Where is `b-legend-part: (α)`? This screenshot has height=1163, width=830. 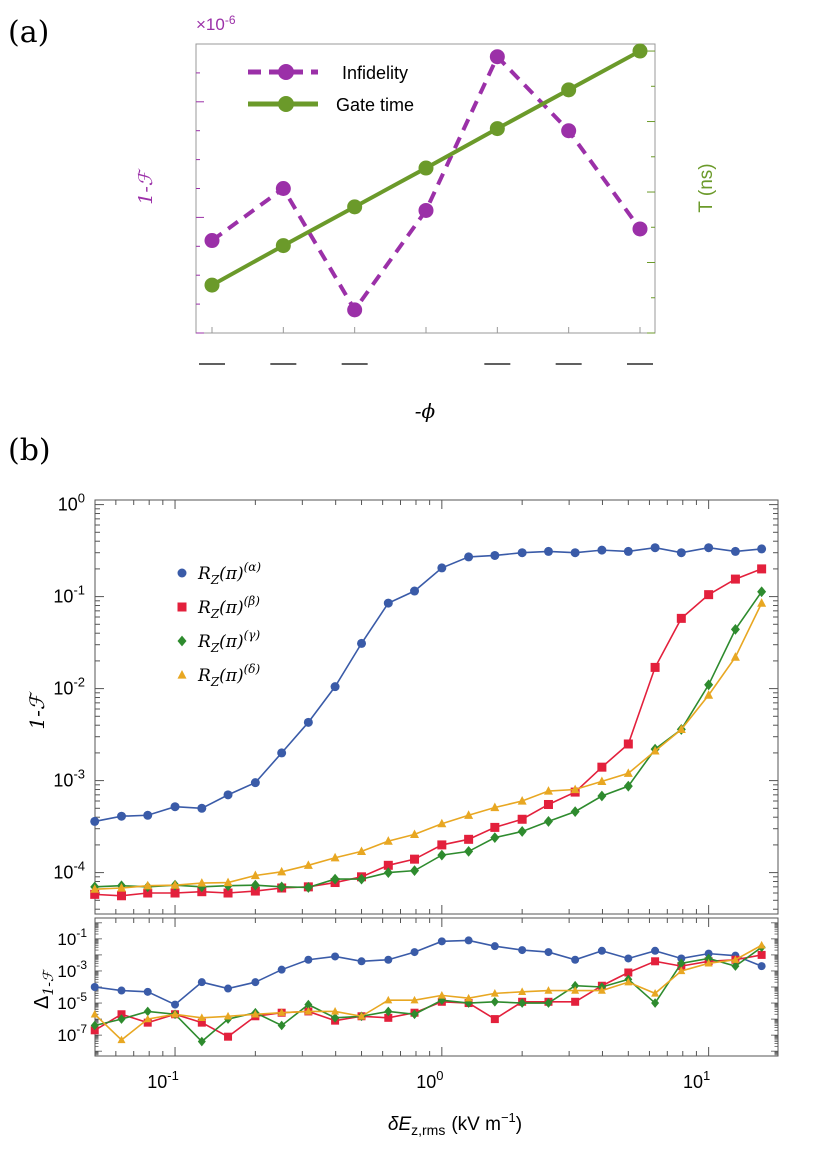
b-legend-part: (α) is located at coordinates (253, 567).